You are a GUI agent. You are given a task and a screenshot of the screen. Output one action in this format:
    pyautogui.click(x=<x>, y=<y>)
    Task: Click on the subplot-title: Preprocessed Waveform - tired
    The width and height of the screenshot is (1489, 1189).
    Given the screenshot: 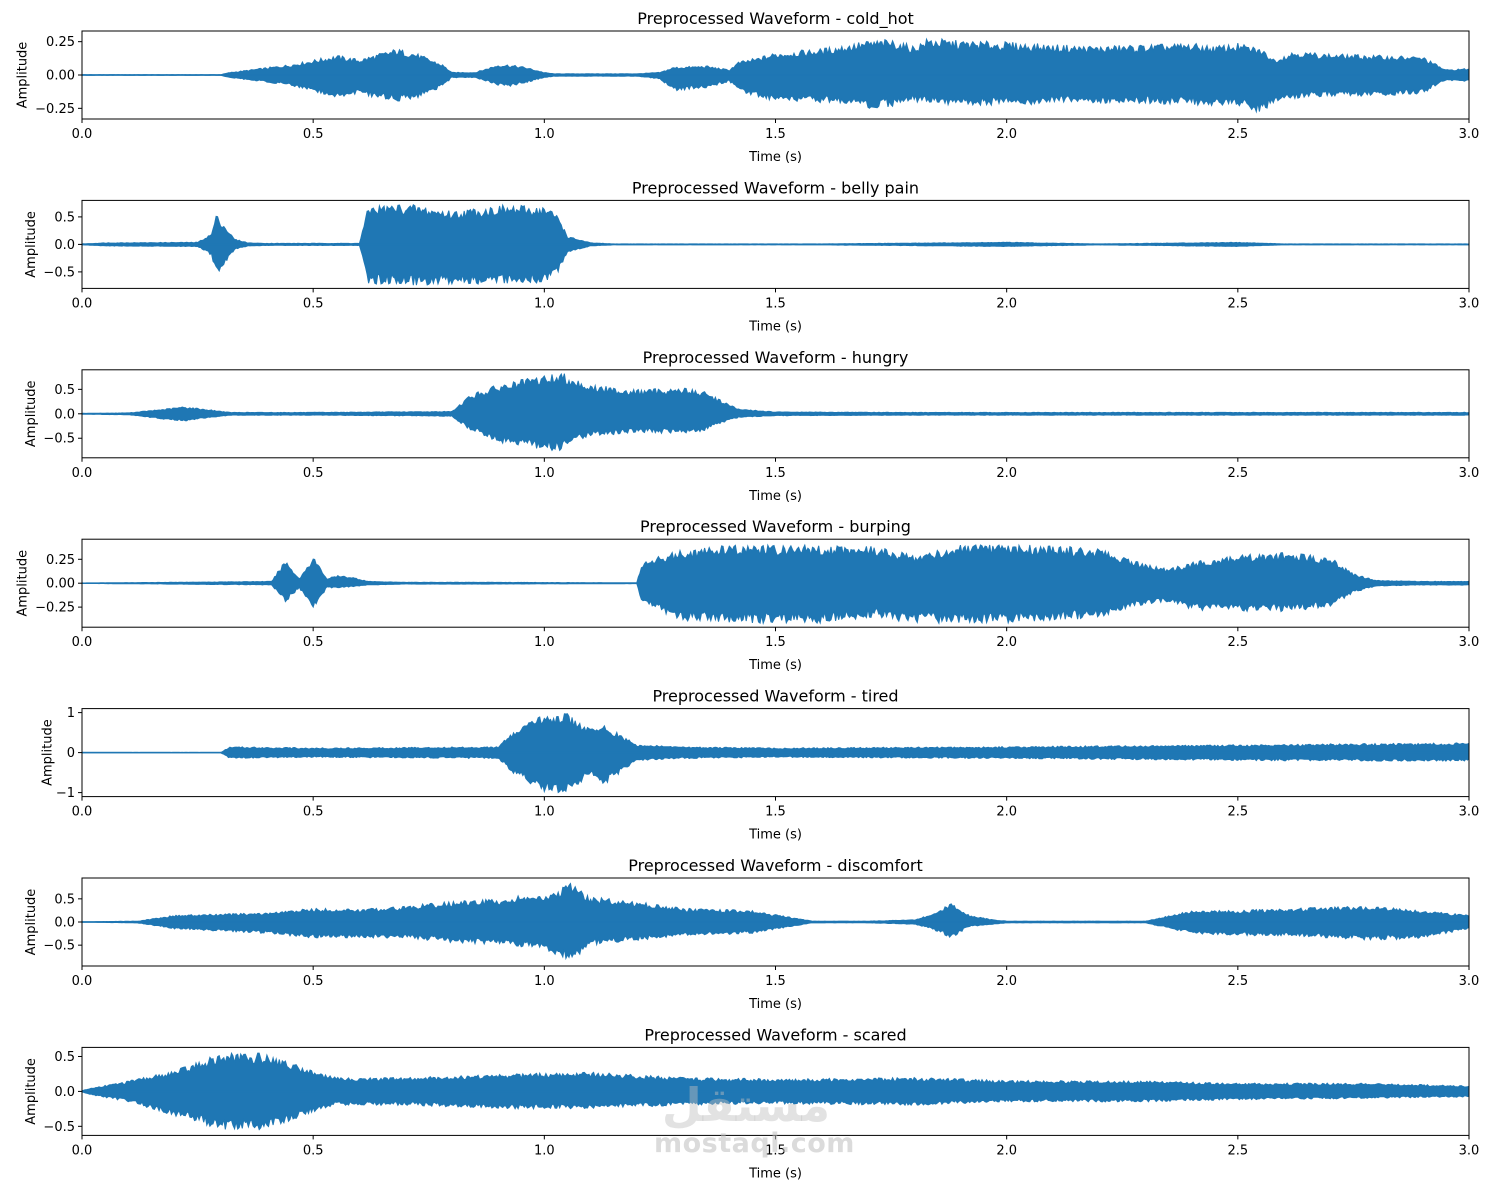 What is the action you would take?
    pyautogui.click(x=775, y=696)
    